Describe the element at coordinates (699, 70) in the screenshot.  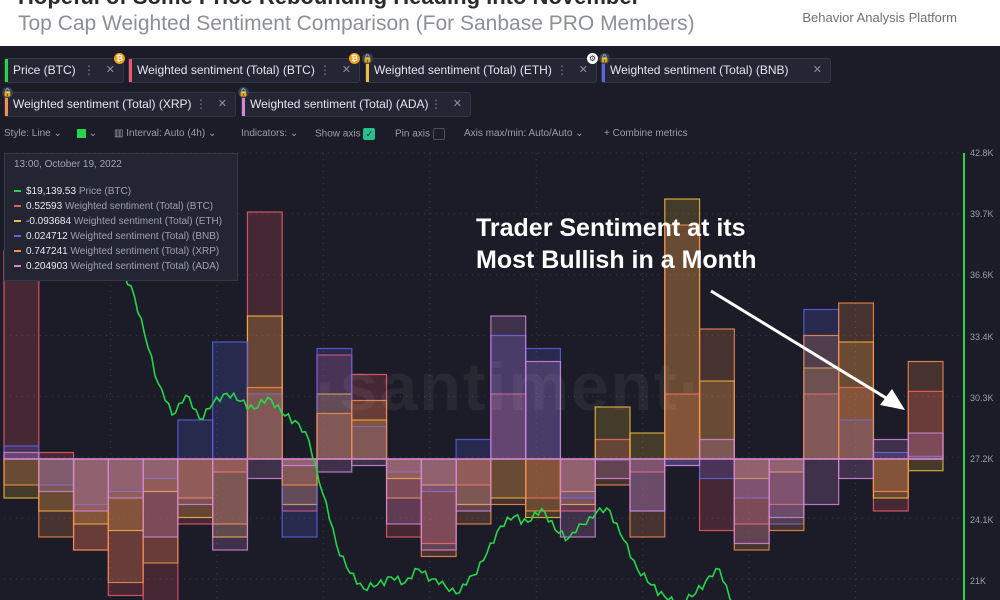
I see `metric-label: Weighted sentiment (Total) (BNB)` at that location.